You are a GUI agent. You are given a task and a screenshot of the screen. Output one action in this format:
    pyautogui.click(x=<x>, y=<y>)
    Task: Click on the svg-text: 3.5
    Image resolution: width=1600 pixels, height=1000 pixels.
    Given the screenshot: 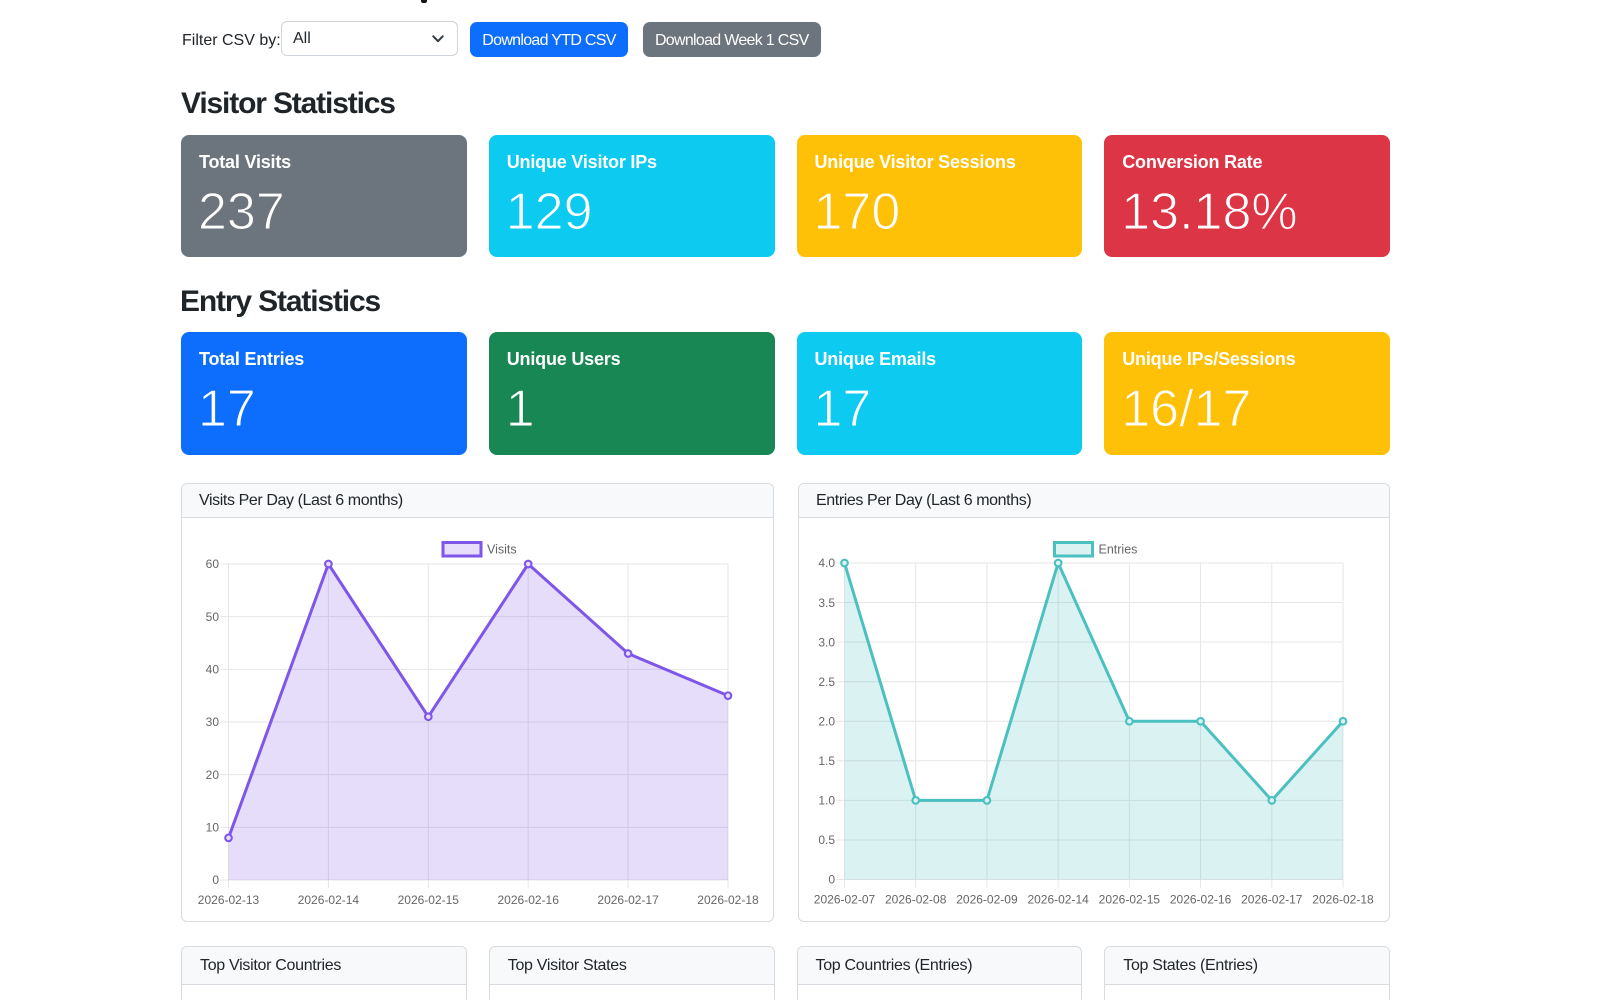 What is the action you would take?
    pyautogui.click(x=826, y=603)
    